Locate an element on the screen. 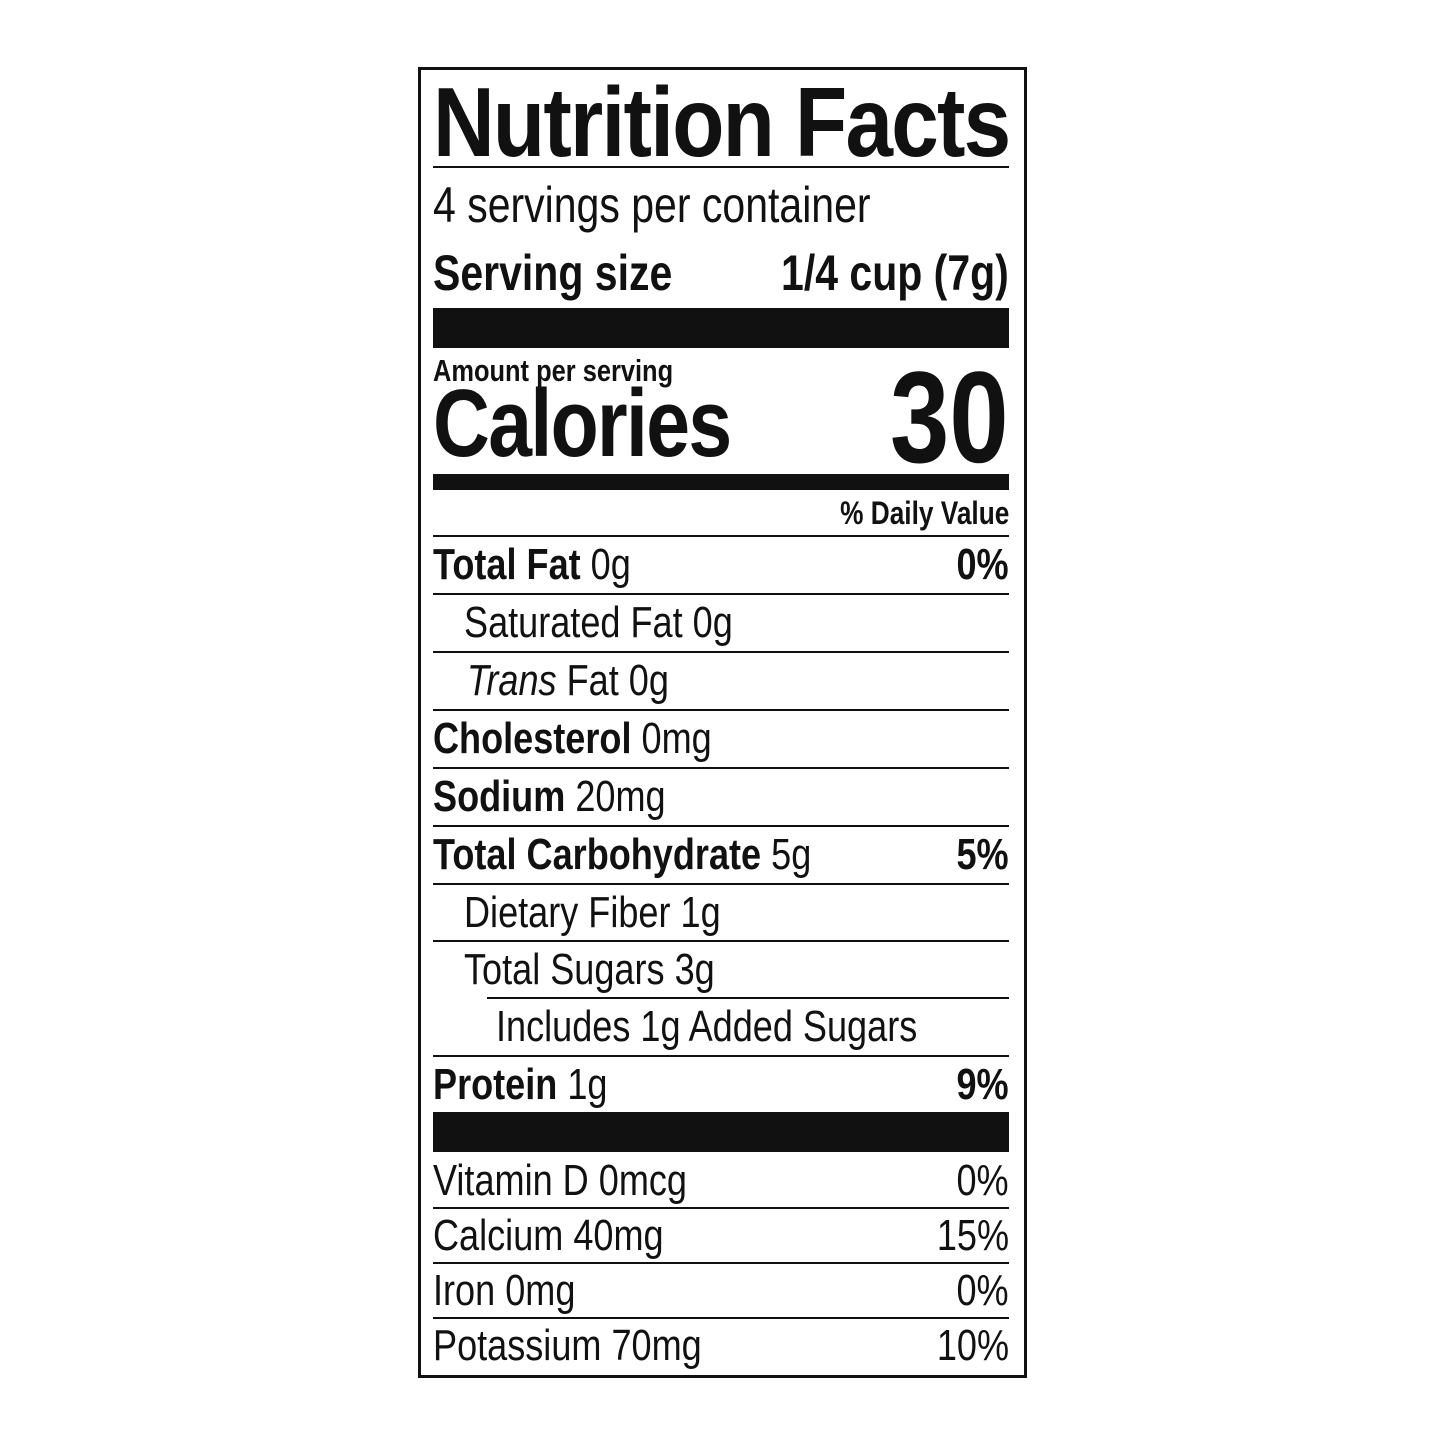  vitamin-amount: 40mg is located at coordinates (618, 1235).